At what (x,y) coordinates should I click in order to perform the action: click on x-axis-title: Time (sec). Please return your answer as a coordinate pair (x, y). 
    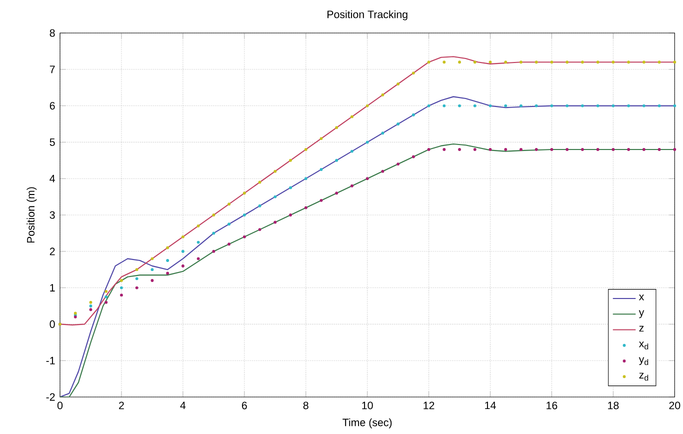
    Looking at the image, I should click on (367, 423).